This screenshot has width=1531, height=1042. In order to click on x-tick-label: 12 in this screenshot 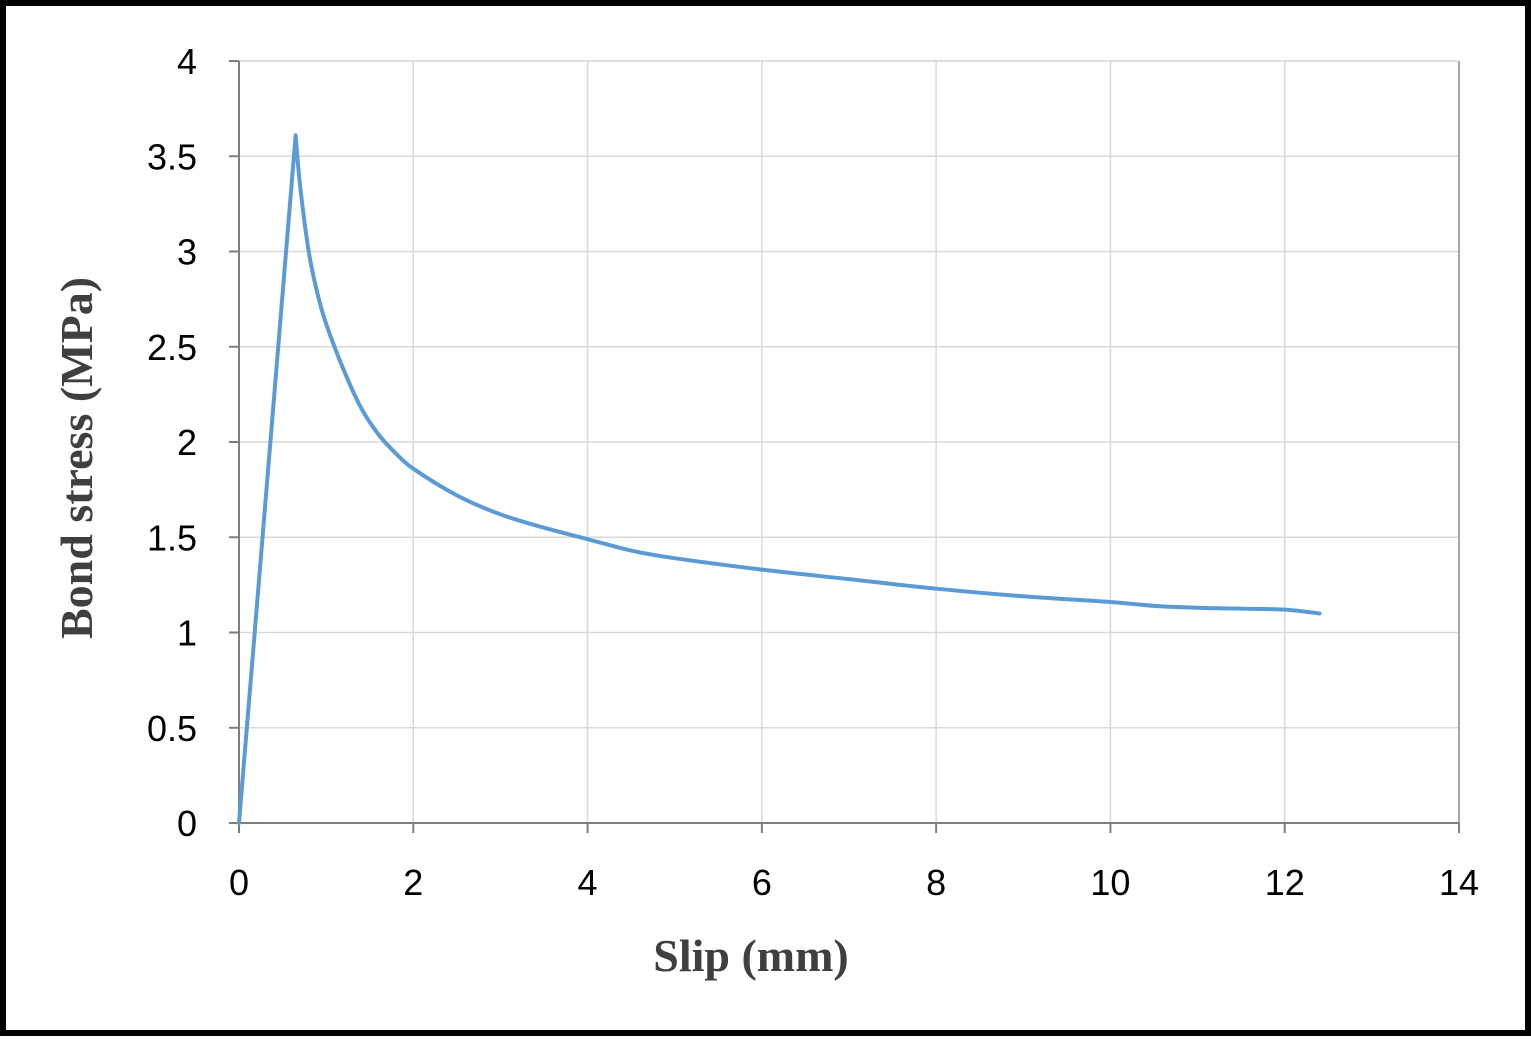, I will do `click(1285, 882)`.